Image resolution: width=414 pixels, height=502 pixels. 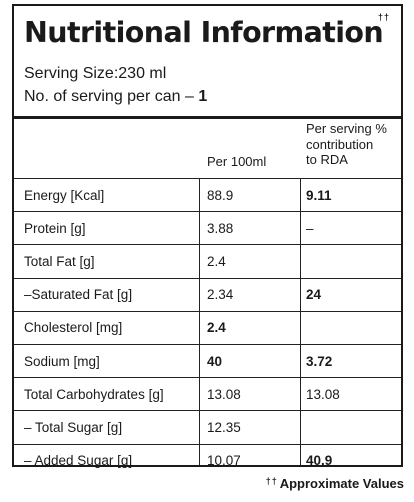 What do you see at coordinates (78, 295) in the screenshot?
I see `nutrient-label: –Saturated Fat [g]` at bounding box center [78, 295].